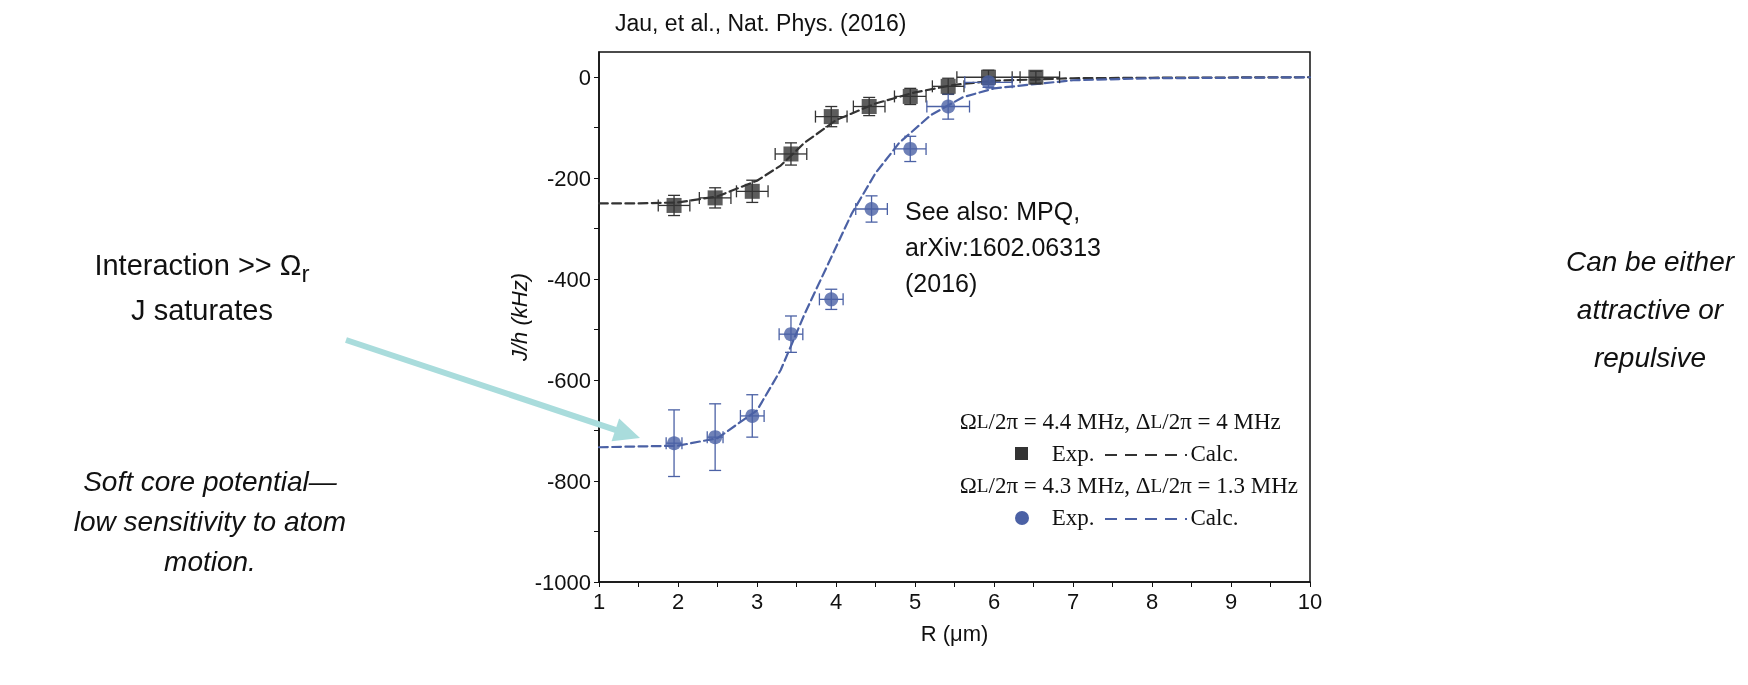 The image size is (1748, 685). I want to click on chart-title: Jau, et al., Nat. Phys. (2016), so click(761, 22).